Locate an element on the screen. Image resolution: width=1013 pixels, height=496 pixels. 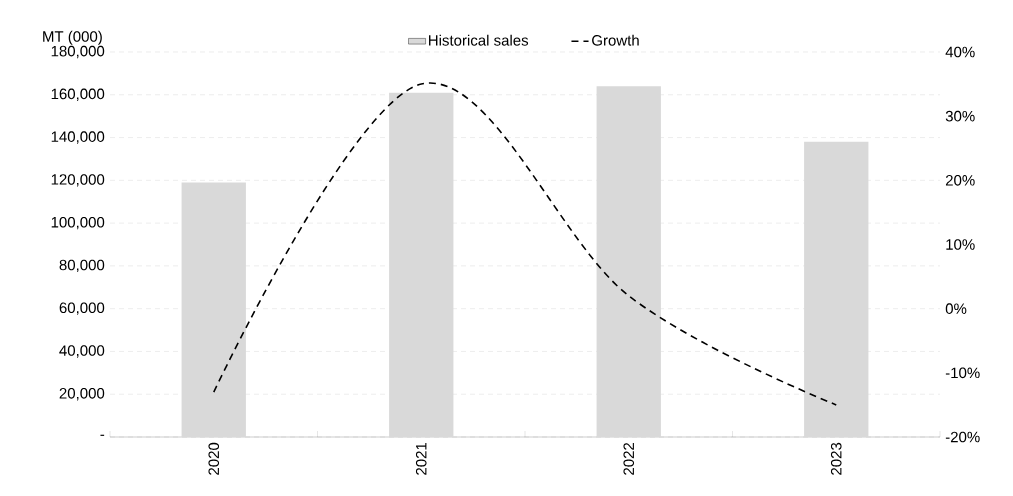
y-tick-label: 80,000 is located at coordinates (82, 266).